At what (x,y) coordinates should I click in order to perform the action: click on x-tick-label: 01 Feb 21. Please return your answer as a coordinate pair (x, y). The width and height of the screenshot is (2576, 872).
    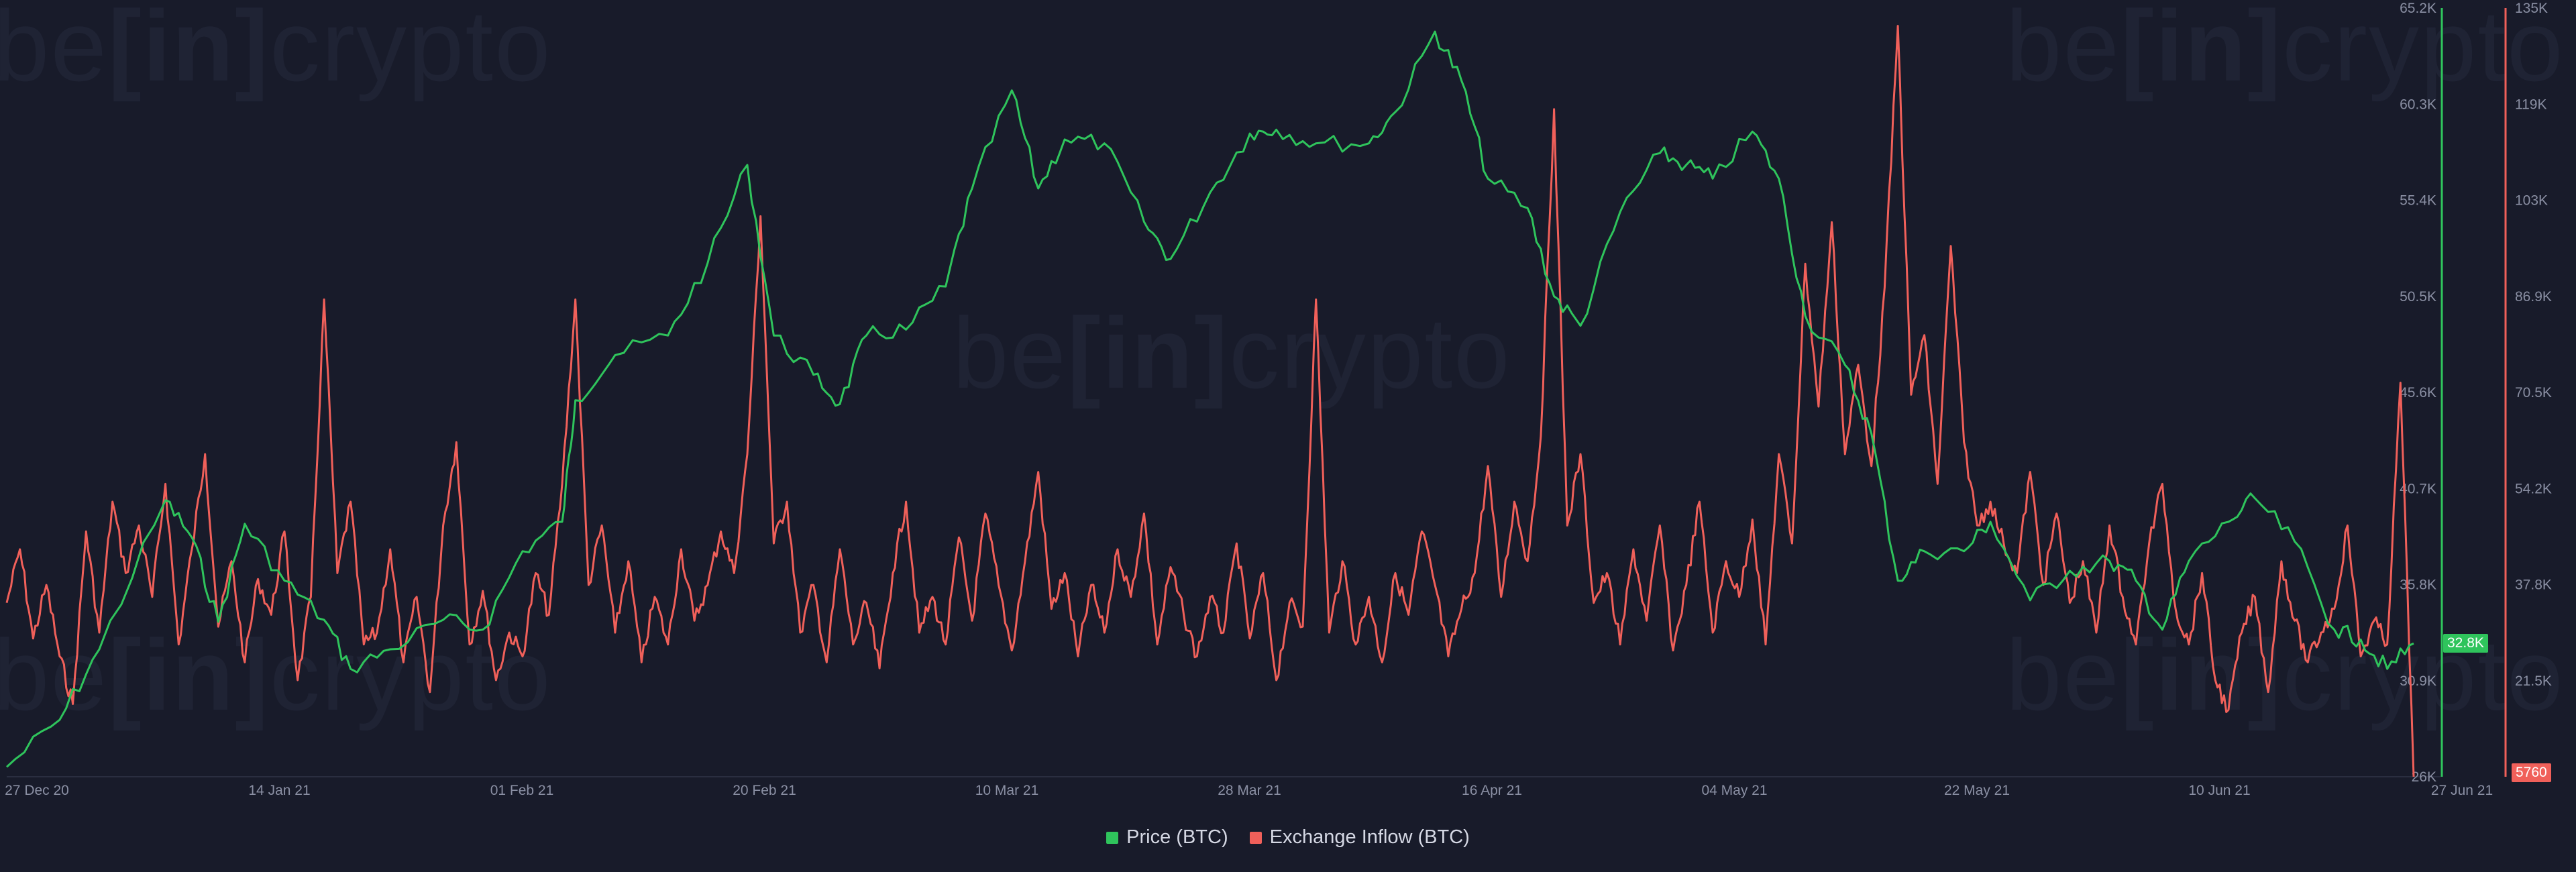
    Looking at the image, I should click on (522, 790).